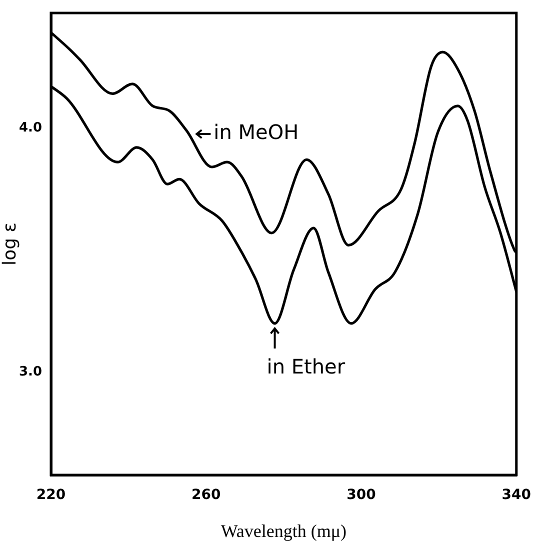 The image size is (537, 547). I want to click on annotation: in MeOH, so click(256, 132).